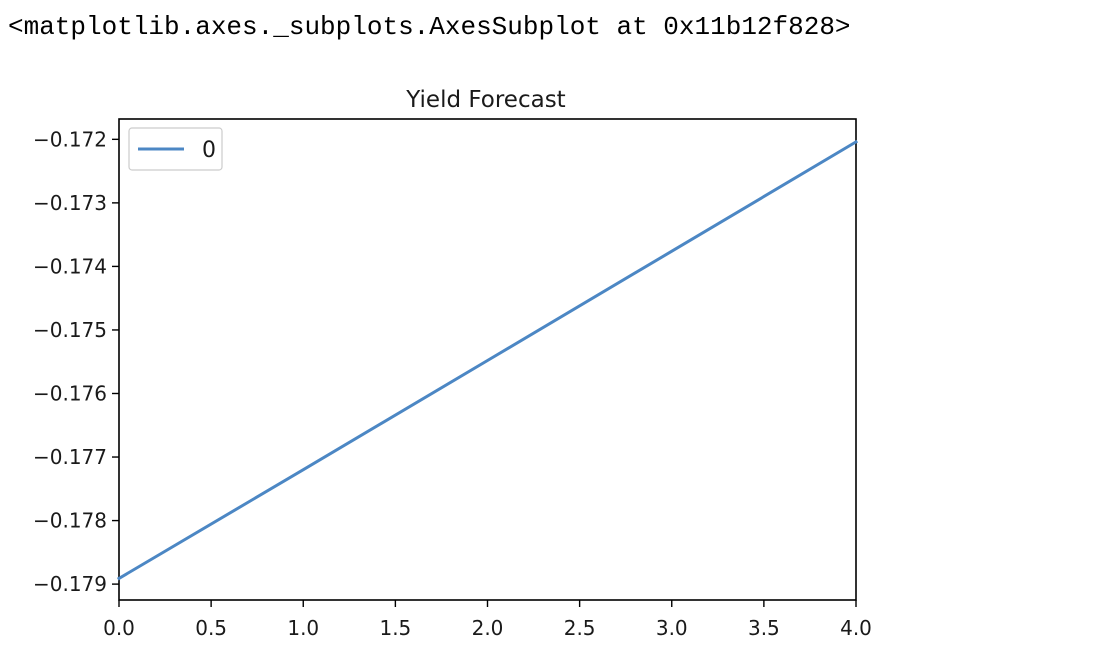  I want to click on x-tick-label: 1.0, so click(303, 628).